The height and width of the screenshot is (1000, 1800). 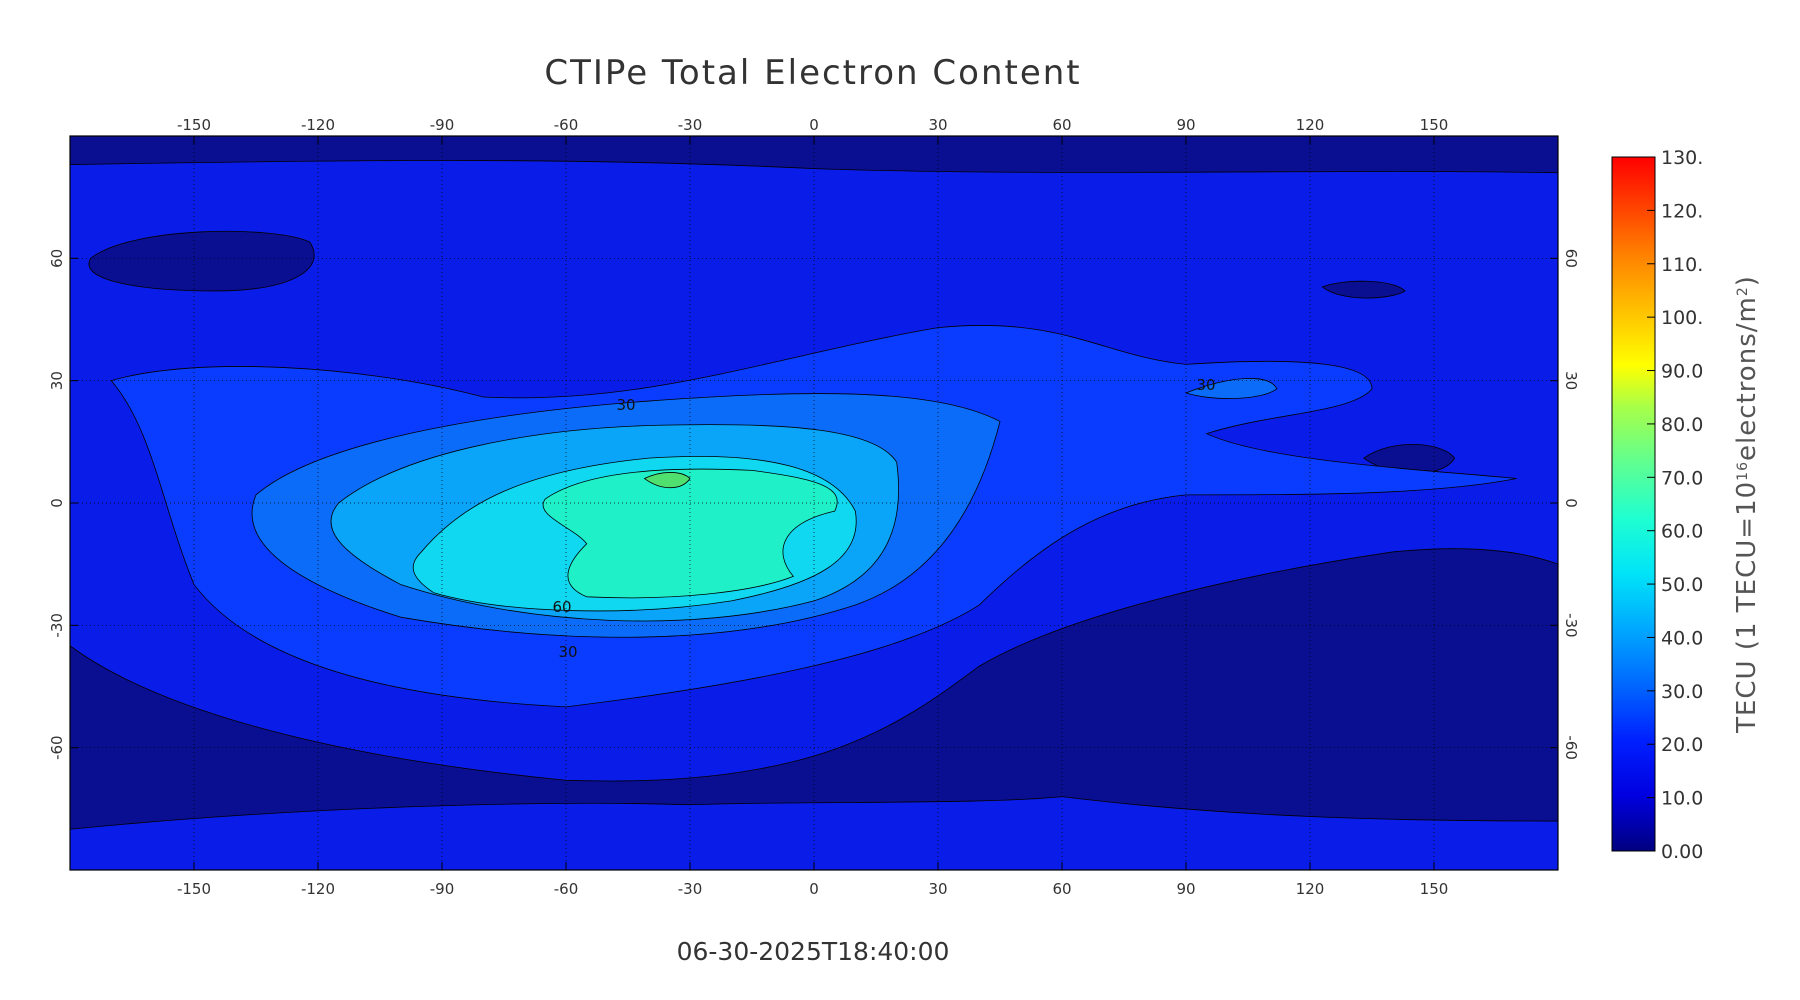 What do you see at coordinates (814, 833) in the screenshot?
I see `mid-region-south` at bounding box center [814, 833].